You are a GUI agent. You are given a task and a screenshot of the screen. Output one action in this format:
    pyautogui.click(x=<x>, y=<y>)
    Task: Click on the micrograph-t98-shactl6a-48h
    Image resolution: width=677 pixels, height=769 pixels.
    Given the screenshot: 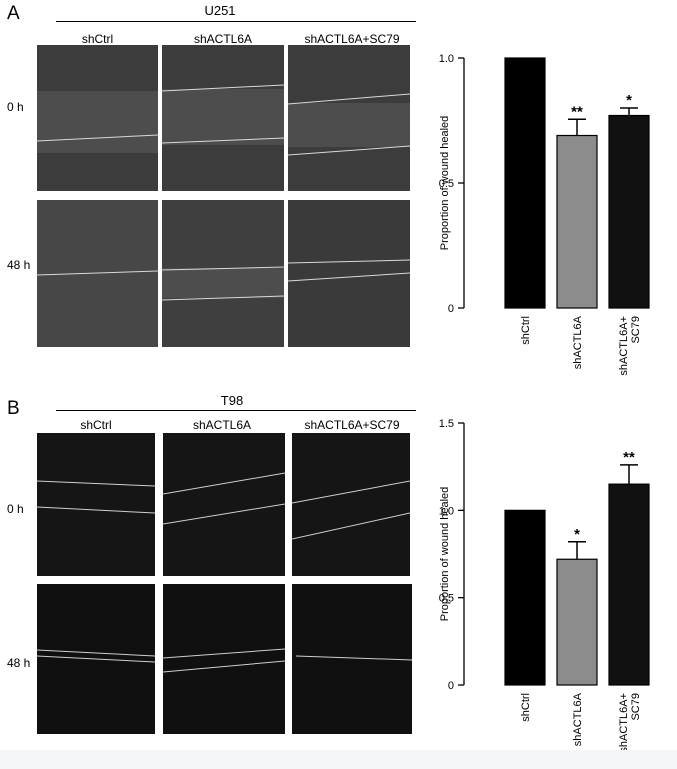 What is the action you would take?
    pyautogui.click(x=224, y=659)
    